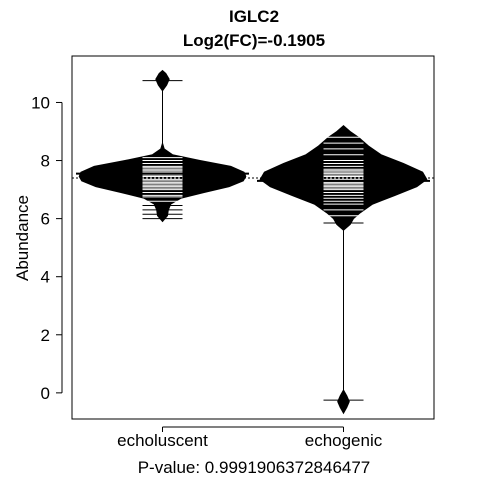  What do you see at coordinates (40, 102) in the screenshot?
I see `y-tick-label: 10` at bounding box center [40, 102].